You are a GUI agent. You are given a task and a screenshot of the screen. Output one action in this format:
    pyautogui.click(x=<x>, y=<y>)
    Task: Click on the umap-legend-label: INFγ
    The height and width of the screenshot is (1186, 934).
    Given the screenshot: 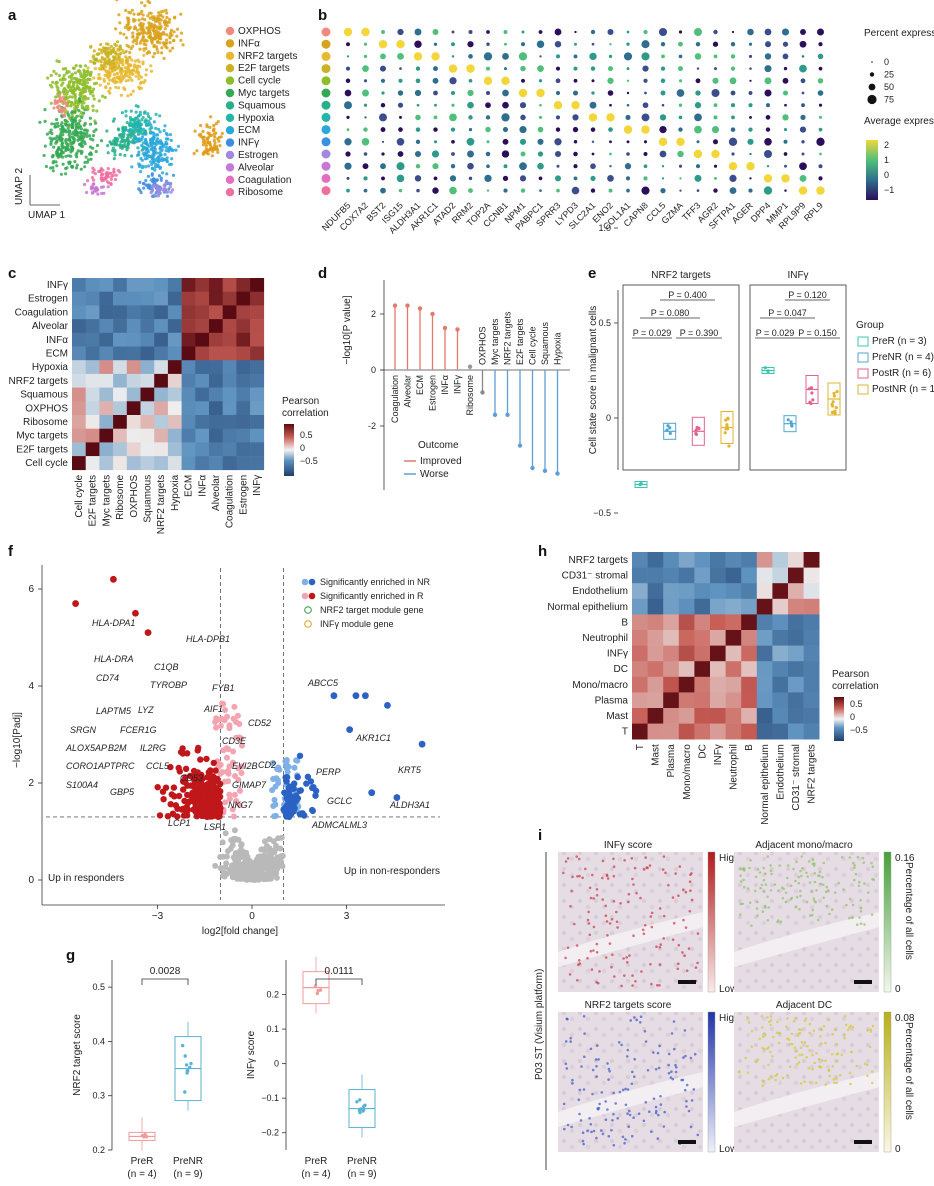 What is the action you would take?
    pyautogui.click(x=248, y=143)
    